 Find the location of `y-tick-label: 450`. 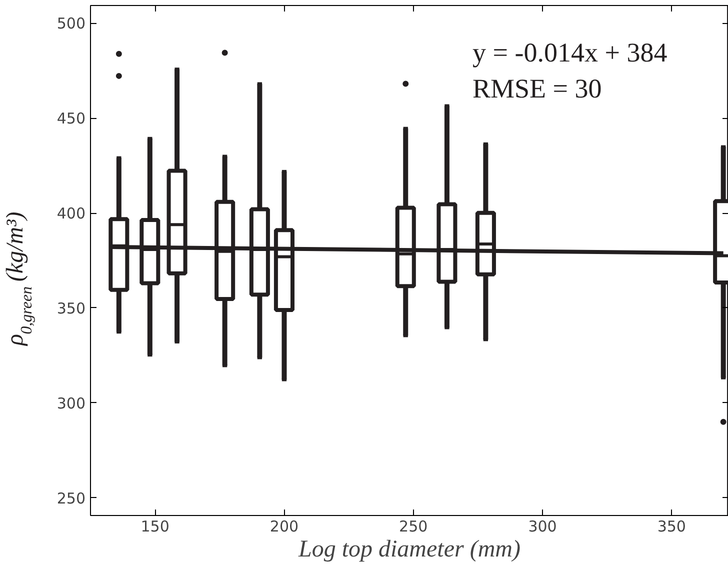

y-tick-label: 450 is located at coordinates (71, 119).